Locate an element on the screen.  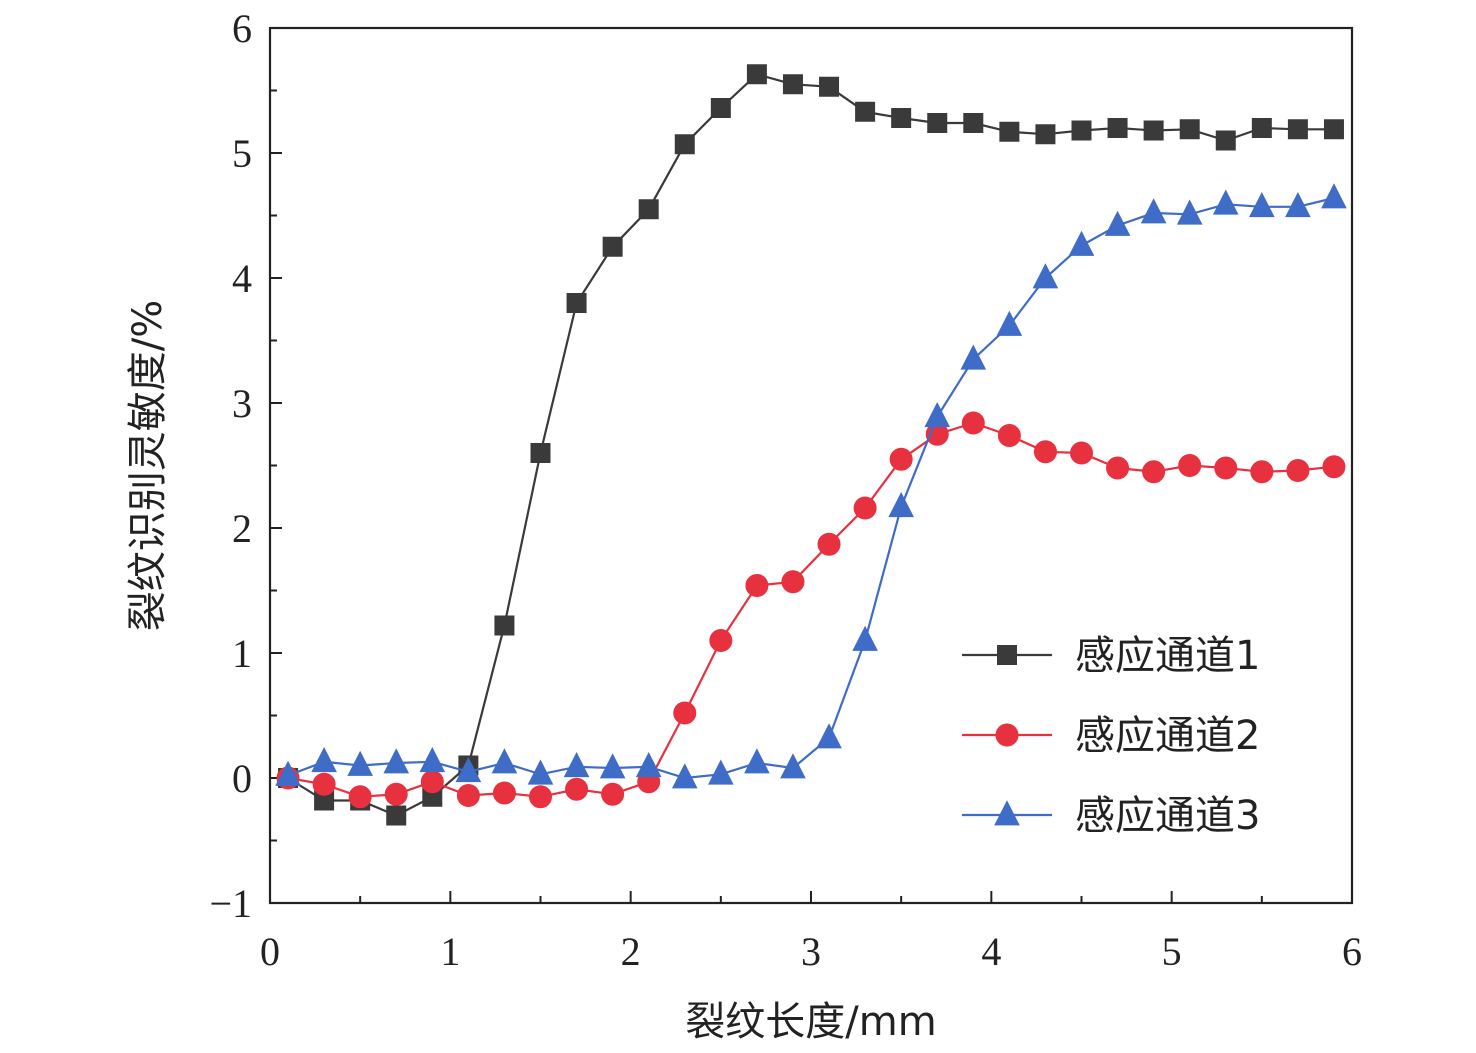
legend-entry-1: 感应通道1 is located at coordinates (1111, 656).